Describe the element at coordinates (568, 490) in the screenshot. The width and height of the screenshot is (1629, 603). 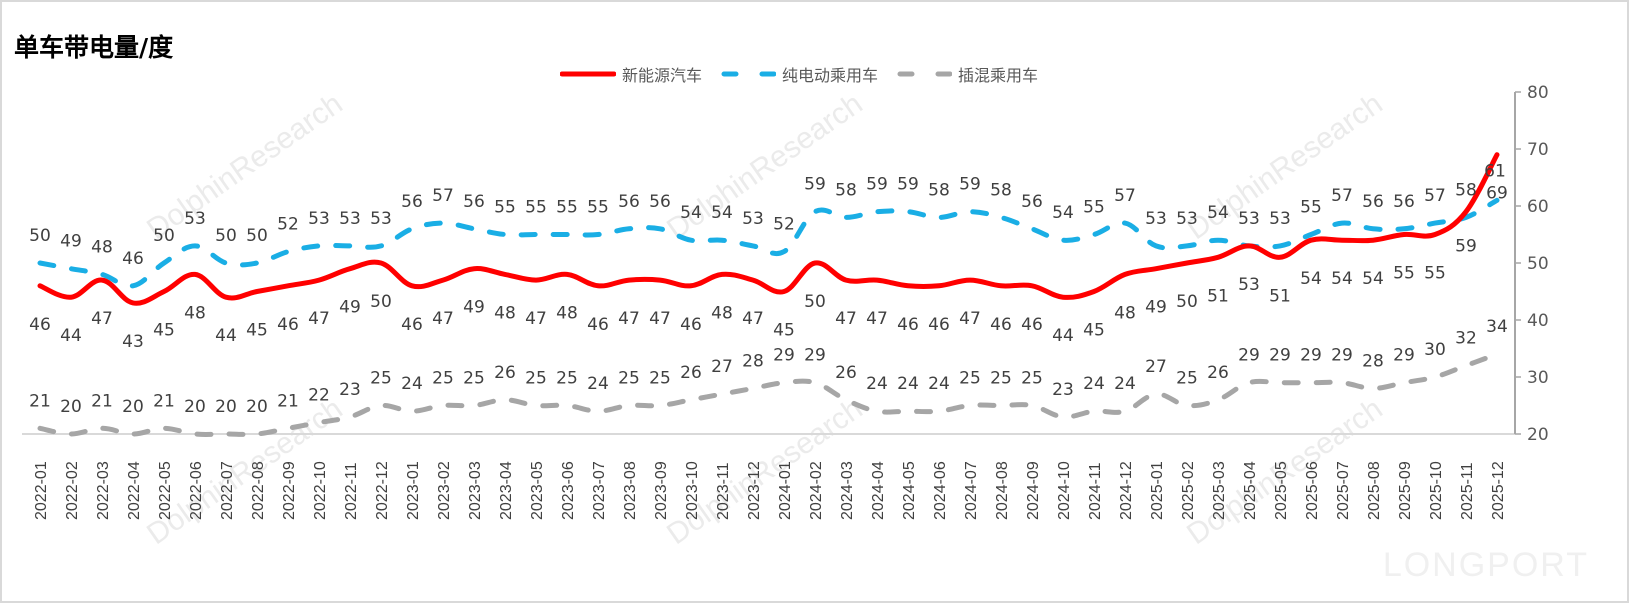
I see `x-tick-label: 2023-06` at that location.